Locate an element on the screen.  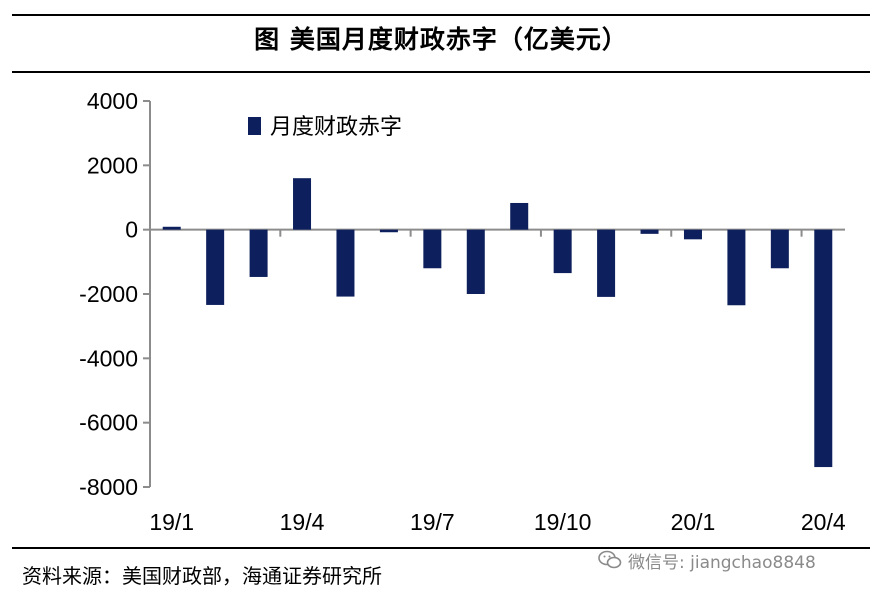
bar-19/1 is located at coordinates (171, 228).